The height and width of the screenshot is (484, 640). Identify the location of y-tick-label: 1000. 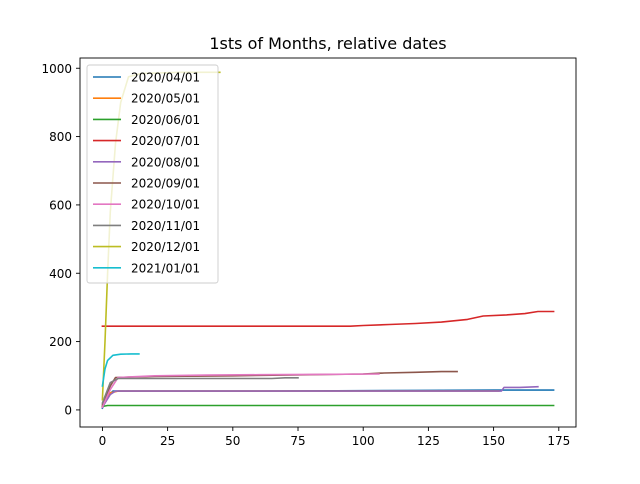
(56, 69).